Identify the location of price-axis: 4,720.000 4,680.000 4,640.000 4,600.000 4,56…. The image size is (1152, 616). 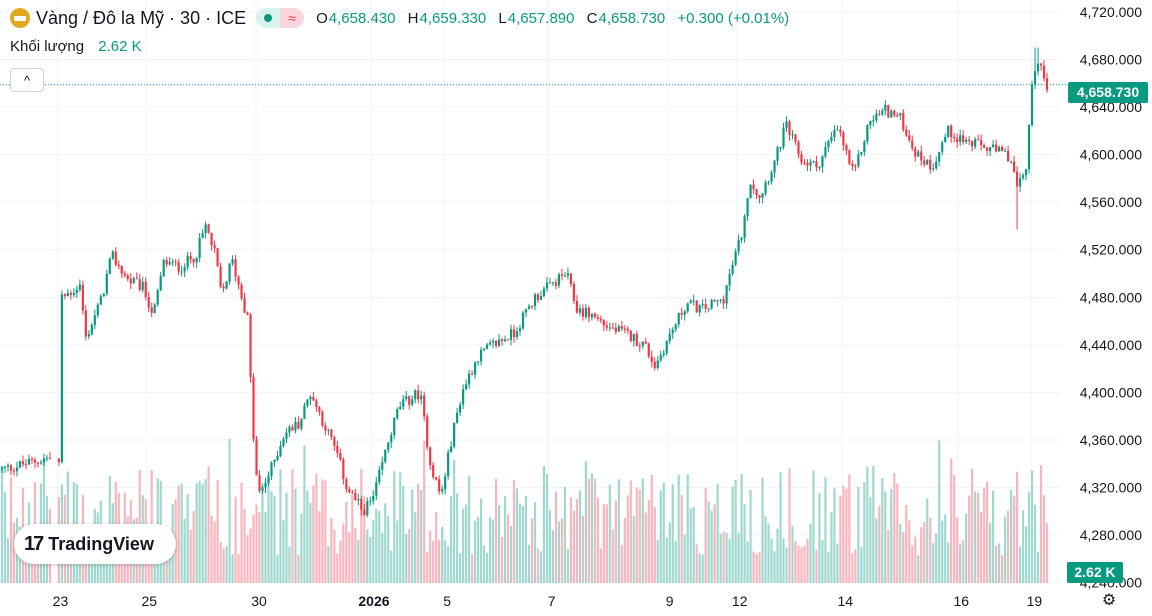
(1111, 297).